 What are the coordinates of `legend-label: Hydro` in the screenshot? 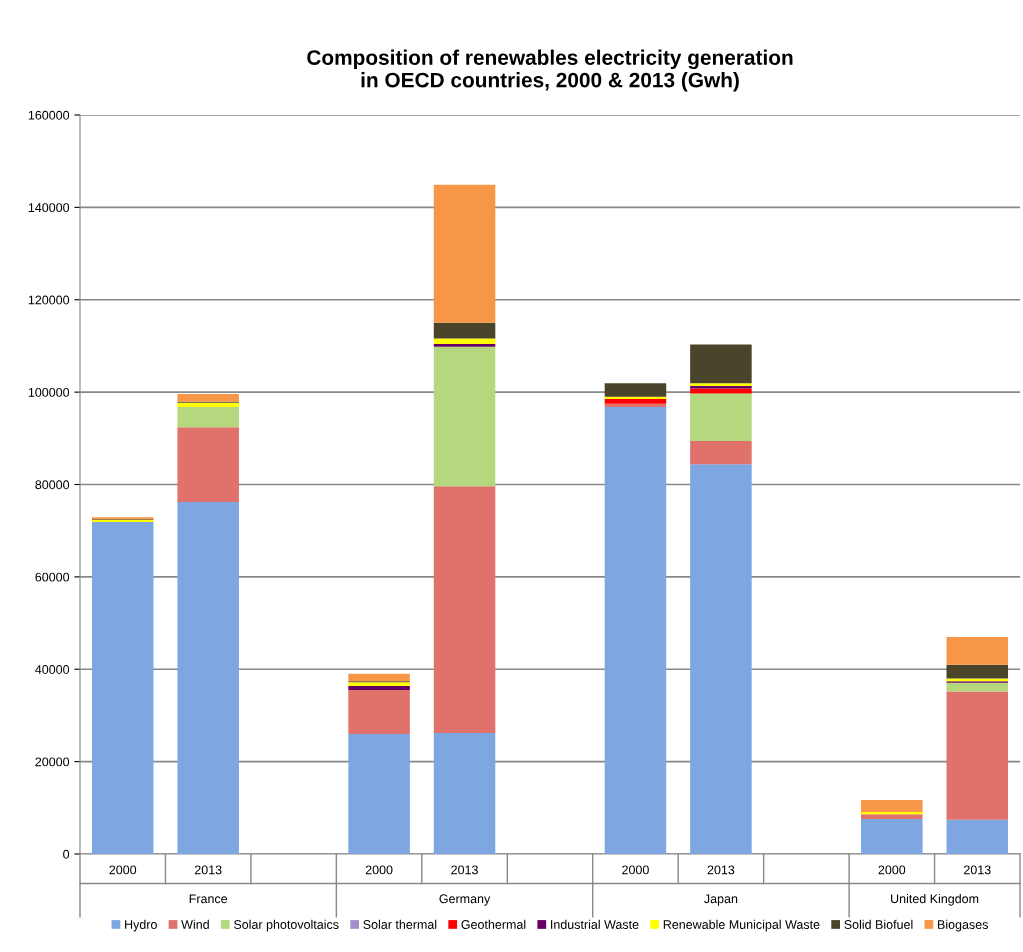 It's located at (141, 925).